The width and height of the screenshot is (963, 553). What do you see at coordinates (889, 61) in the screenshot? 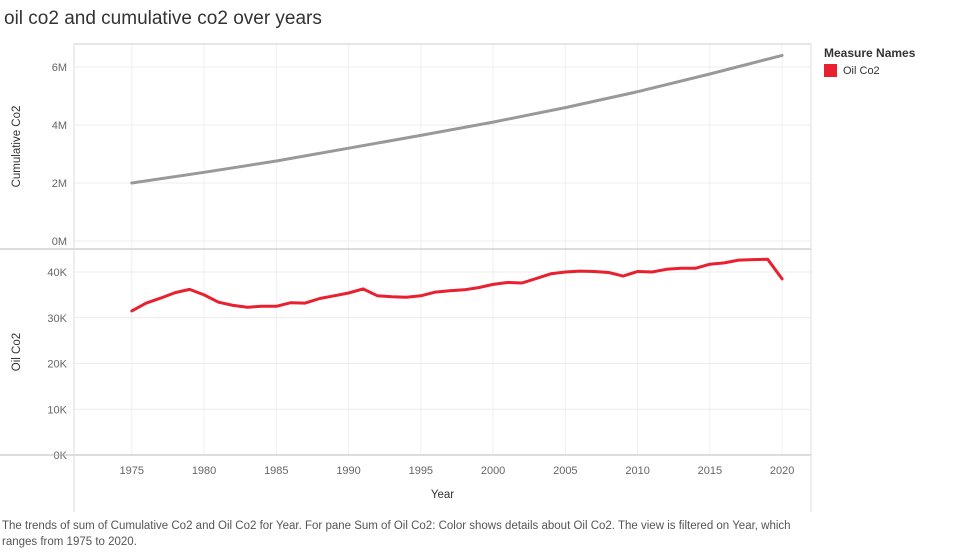
I see `legend: Measure Names Oil Co2` at bounding box center [889, 61].